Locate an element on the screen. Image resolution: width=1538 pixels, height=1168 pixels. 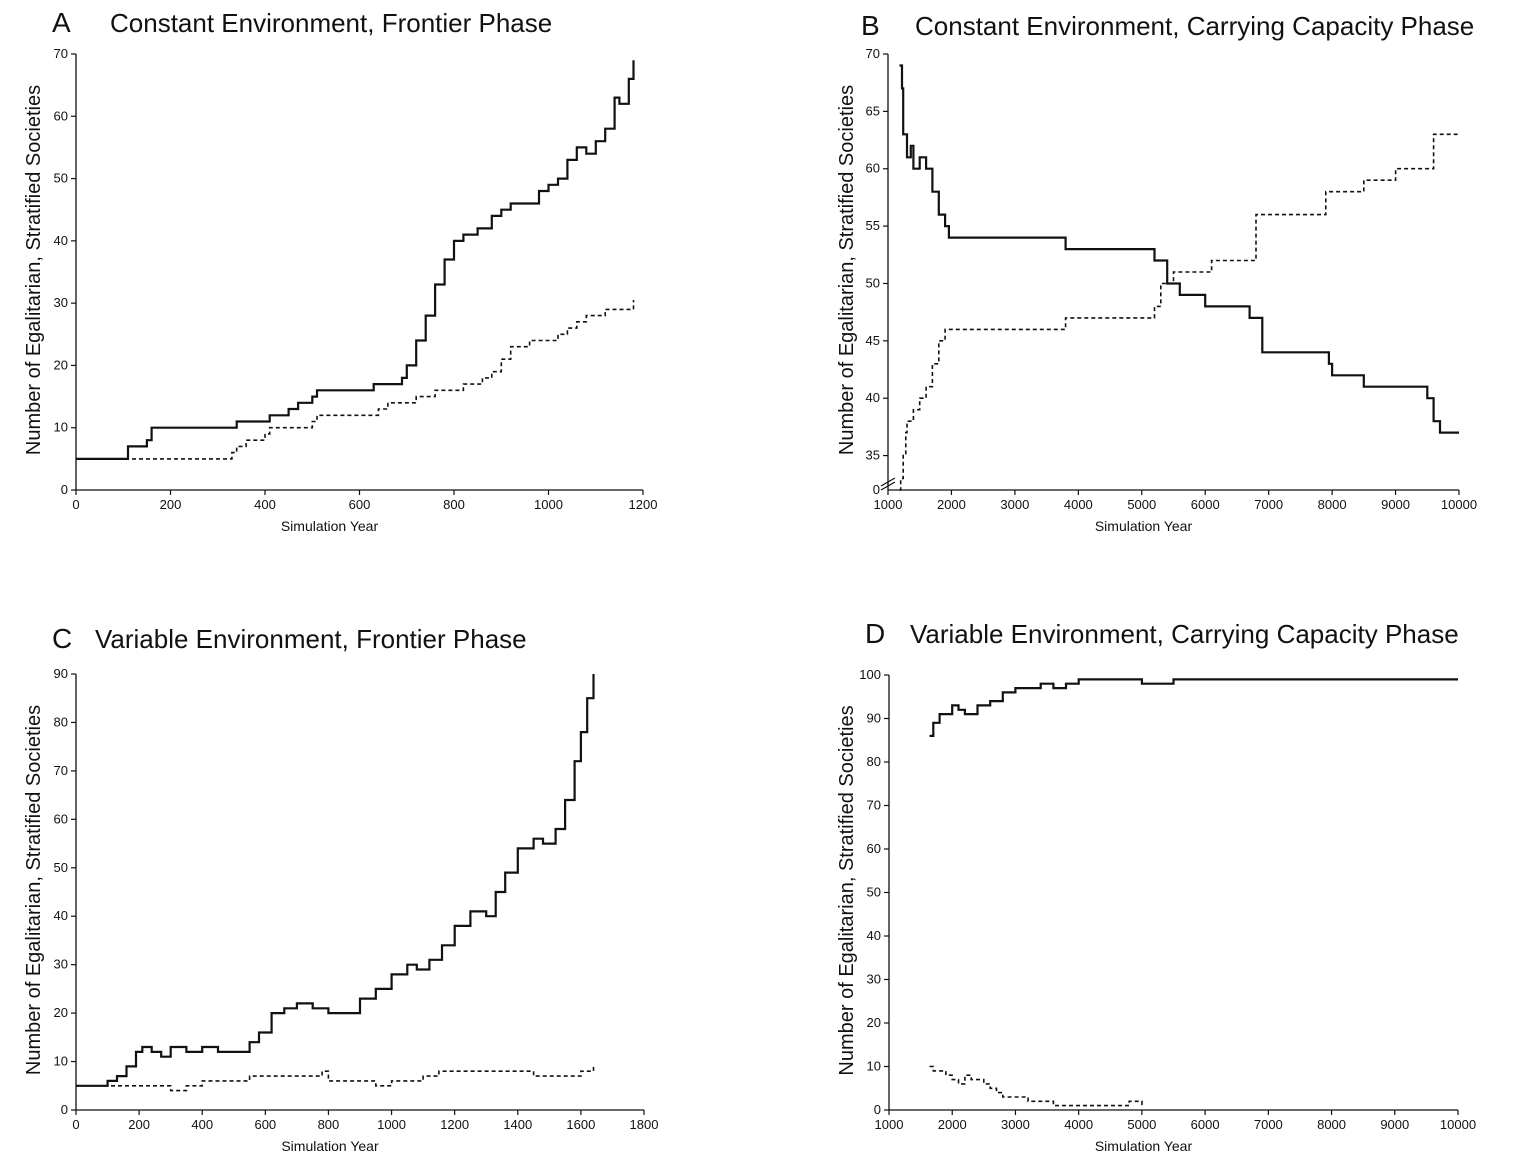
y-tick-label-a: 20 is located at coordinates (61, 364).